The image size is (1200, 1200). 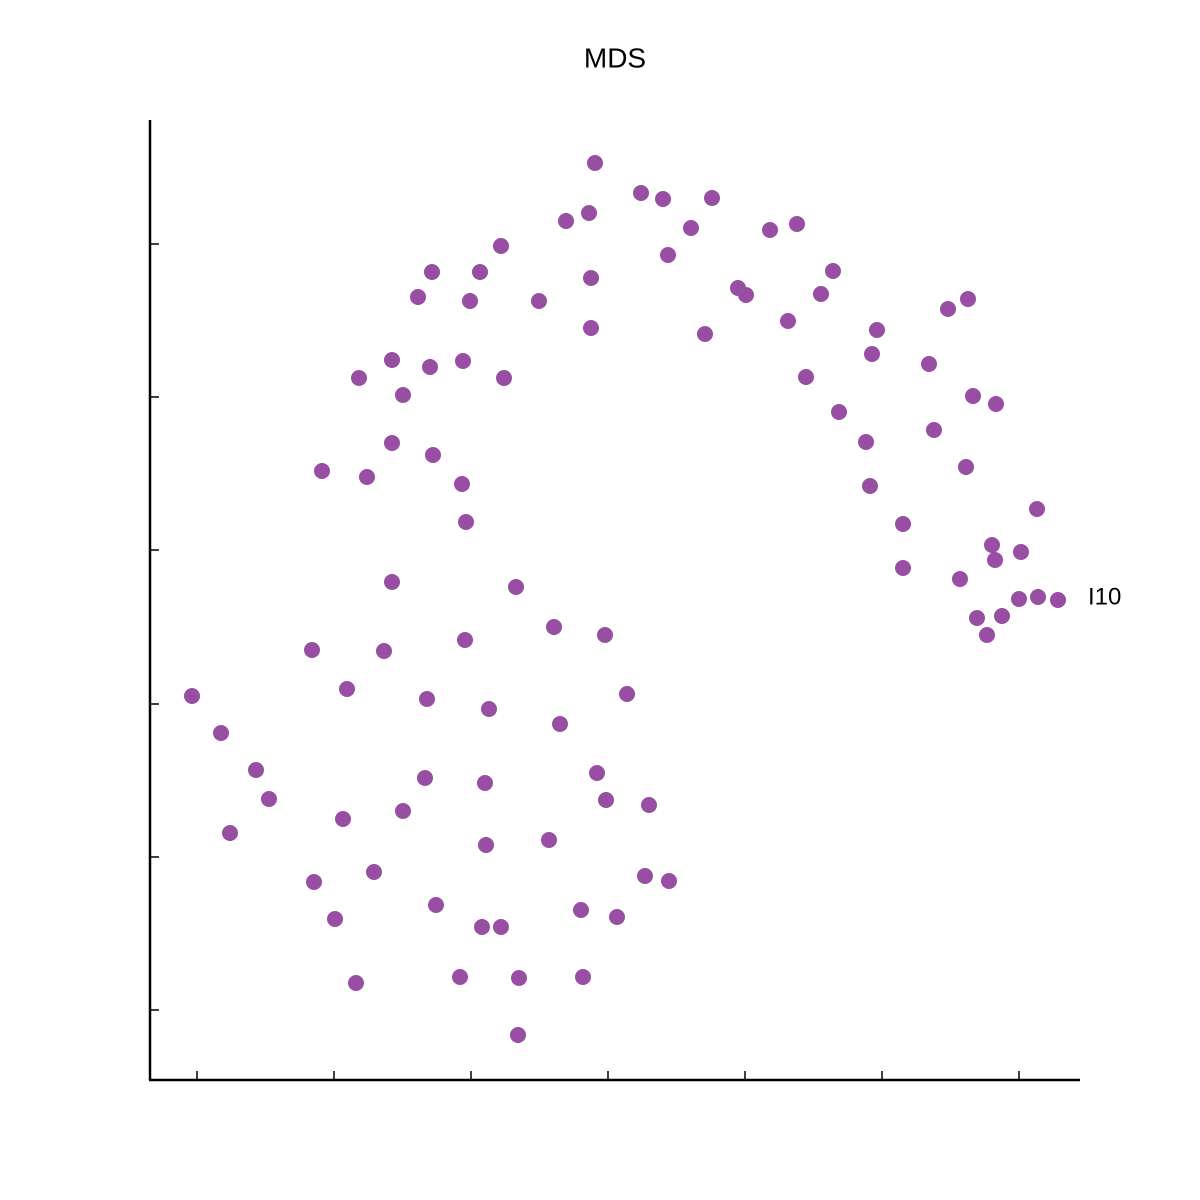 What do you see at coordinates (1104, 596) in the screenshot?
I see `annotation: I10` at bounding box center [1104, 596].